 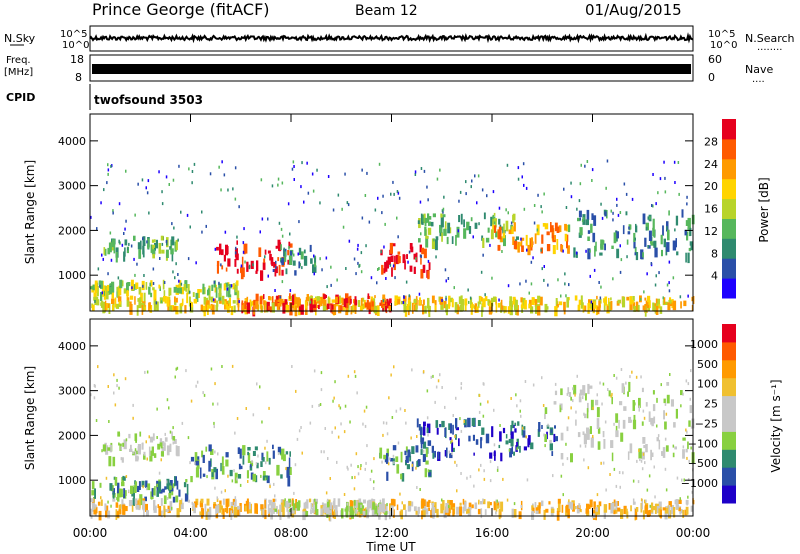 What do you see at coordinates (723, 45) in the screenshot?
I see `nsky-right-tick-bottom: 10^0` at bounding box center [723, 45].